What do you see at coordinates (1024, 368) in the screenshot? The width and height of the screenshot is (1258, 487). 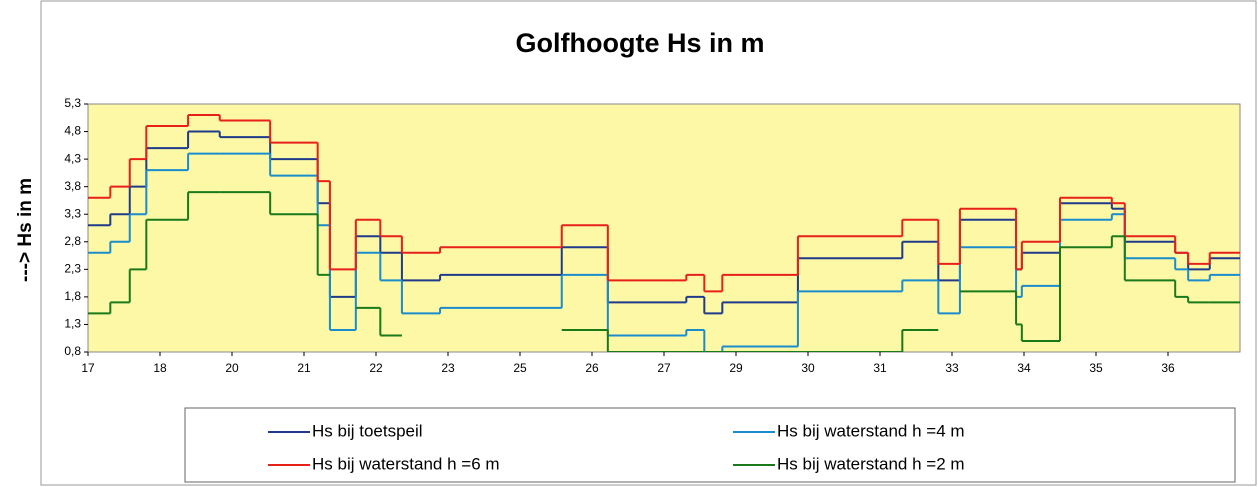 I see `x-tick-label: 34` at bounding box center [1024, 368].